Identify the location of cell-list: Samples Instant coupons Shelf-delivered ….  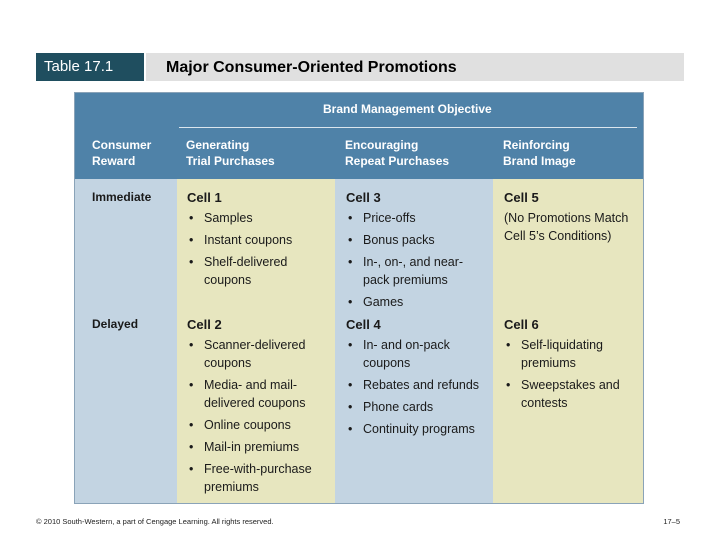
(259, 249).